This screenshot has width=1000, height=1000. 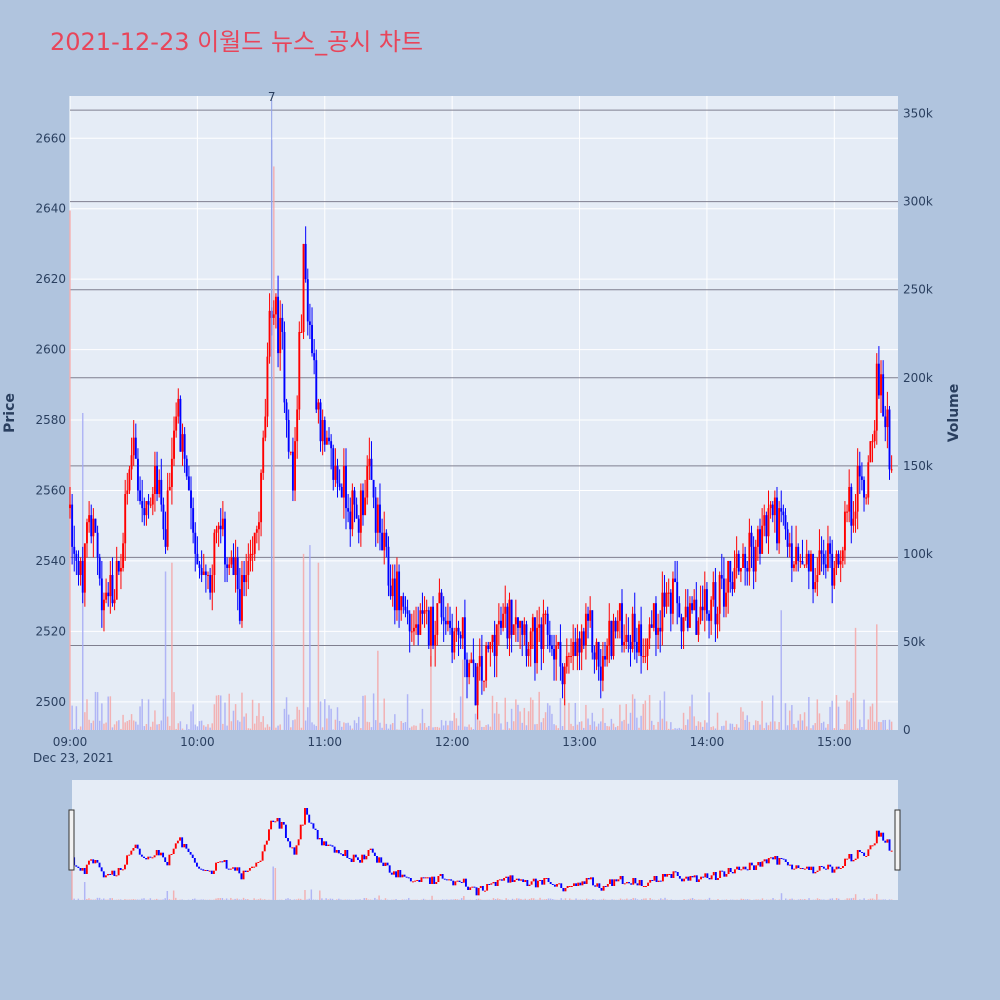 What do you see at coordinates (918, 422) in the screenshot?
I see `volume-axis: 0 50k 100k 150k 200k 250k 300k 350k` at bounding box center [918, 422].